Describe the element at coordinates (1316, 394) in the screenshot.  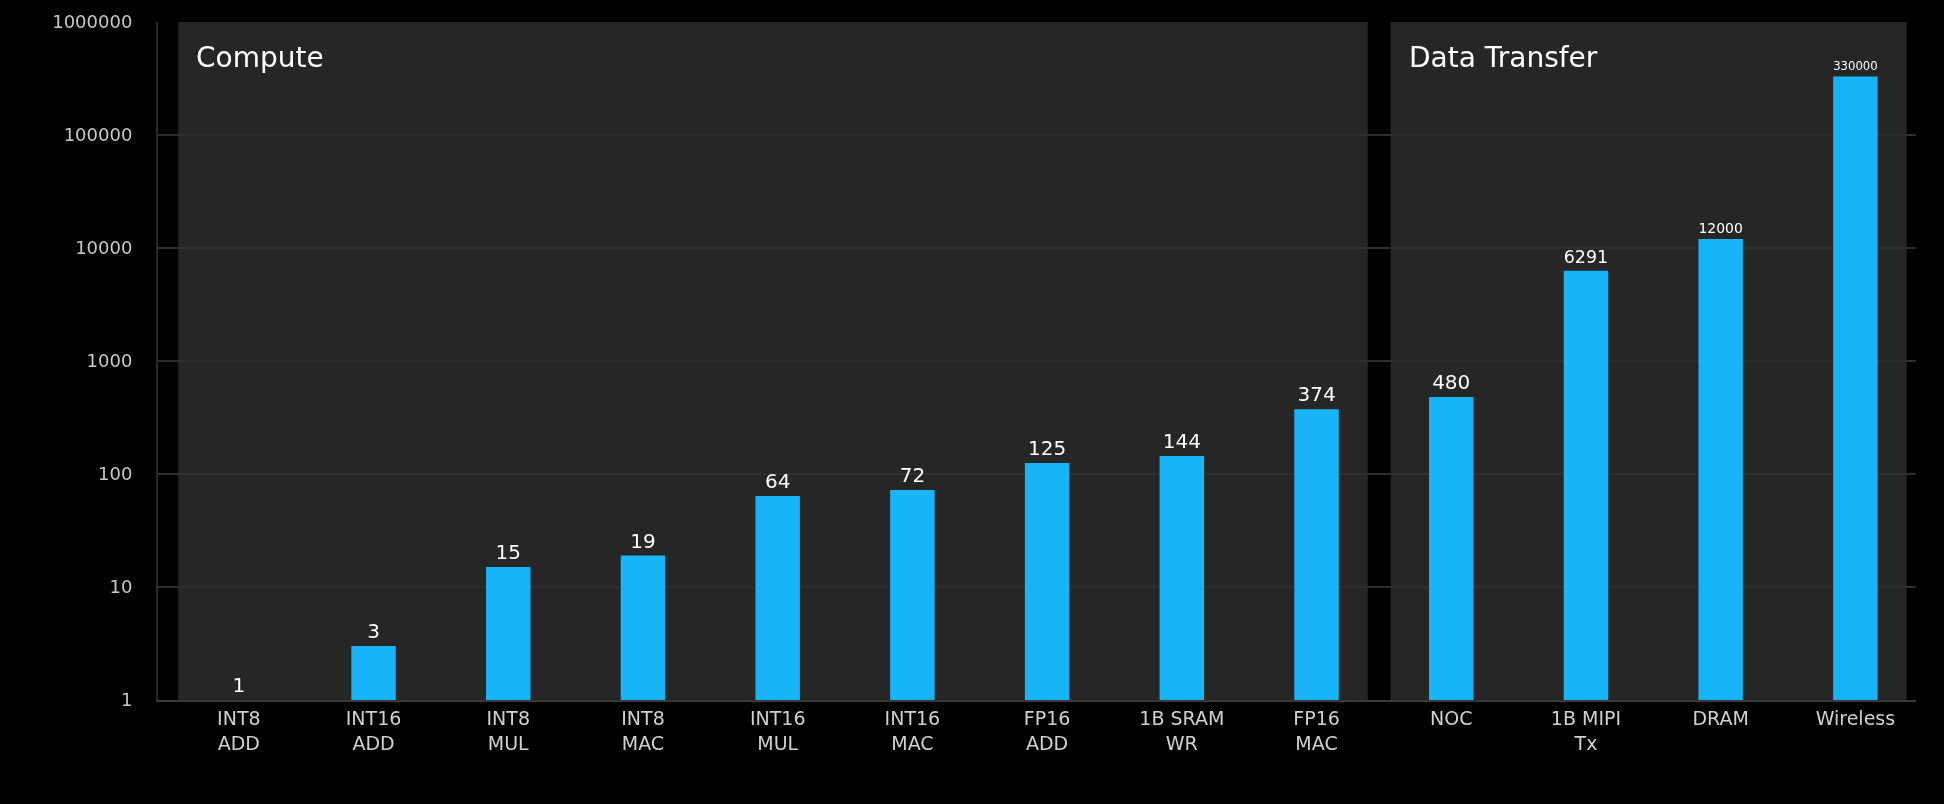
I see `data-label: 374` at that location.